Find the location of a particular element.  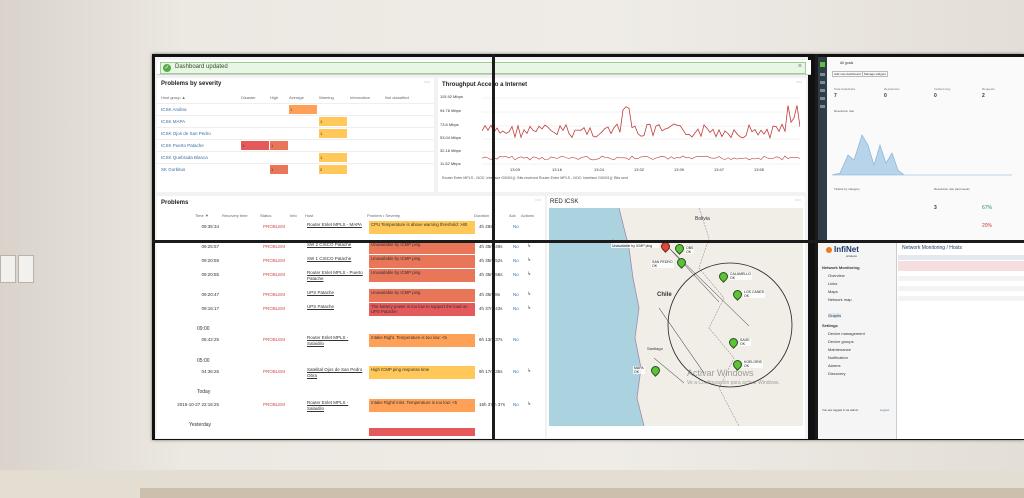

col-information: Information is located at coordinates (360, 97).